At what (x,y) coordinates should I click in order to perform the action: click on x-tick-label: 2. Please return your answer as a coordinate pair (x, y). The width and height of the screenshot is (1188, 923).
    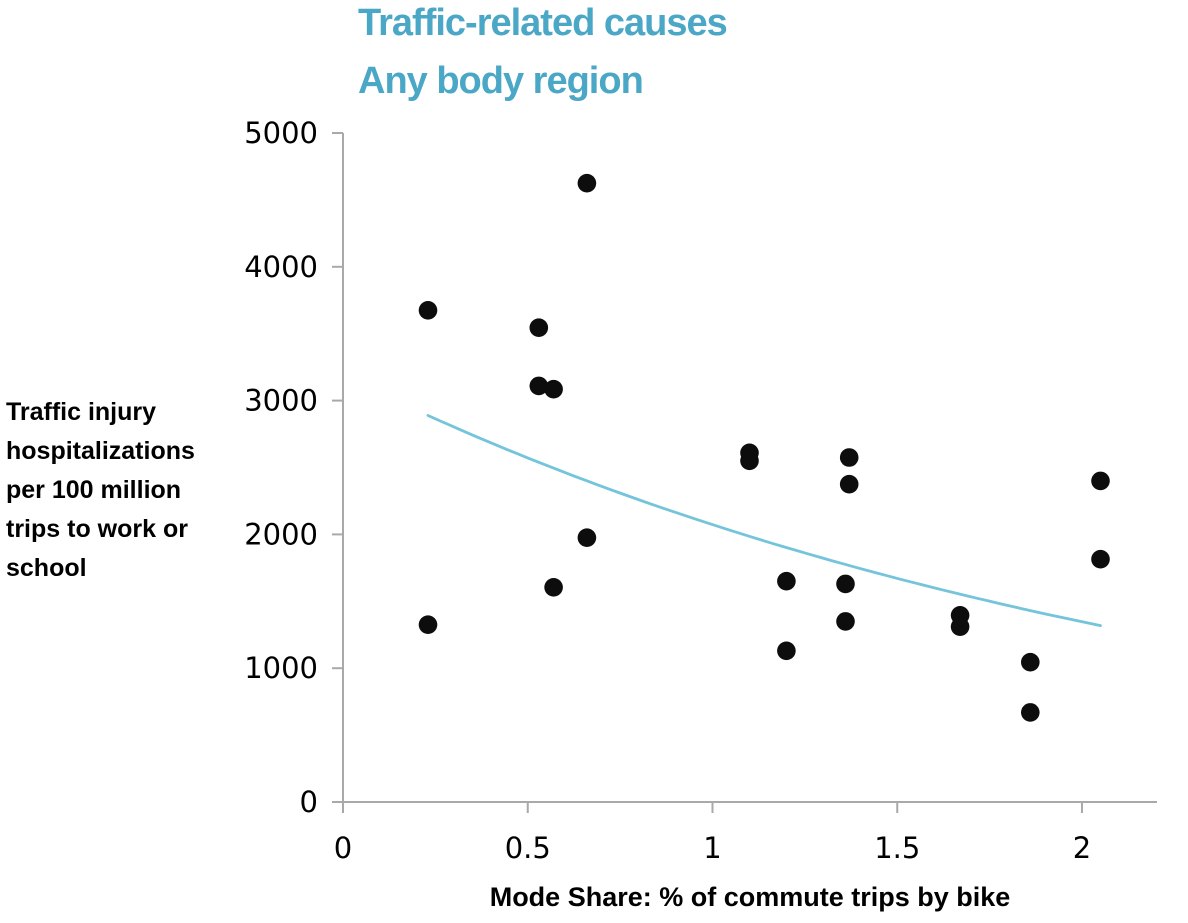
    Looking at the image, I should click on (1082, 848).